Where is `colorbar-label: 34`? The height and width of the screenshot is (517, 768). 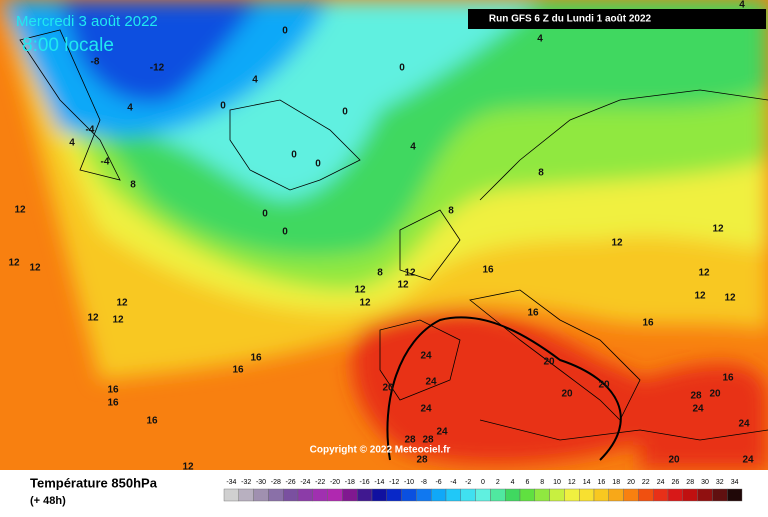
colorbar-label: 34 is located at coordinates (735, 482).